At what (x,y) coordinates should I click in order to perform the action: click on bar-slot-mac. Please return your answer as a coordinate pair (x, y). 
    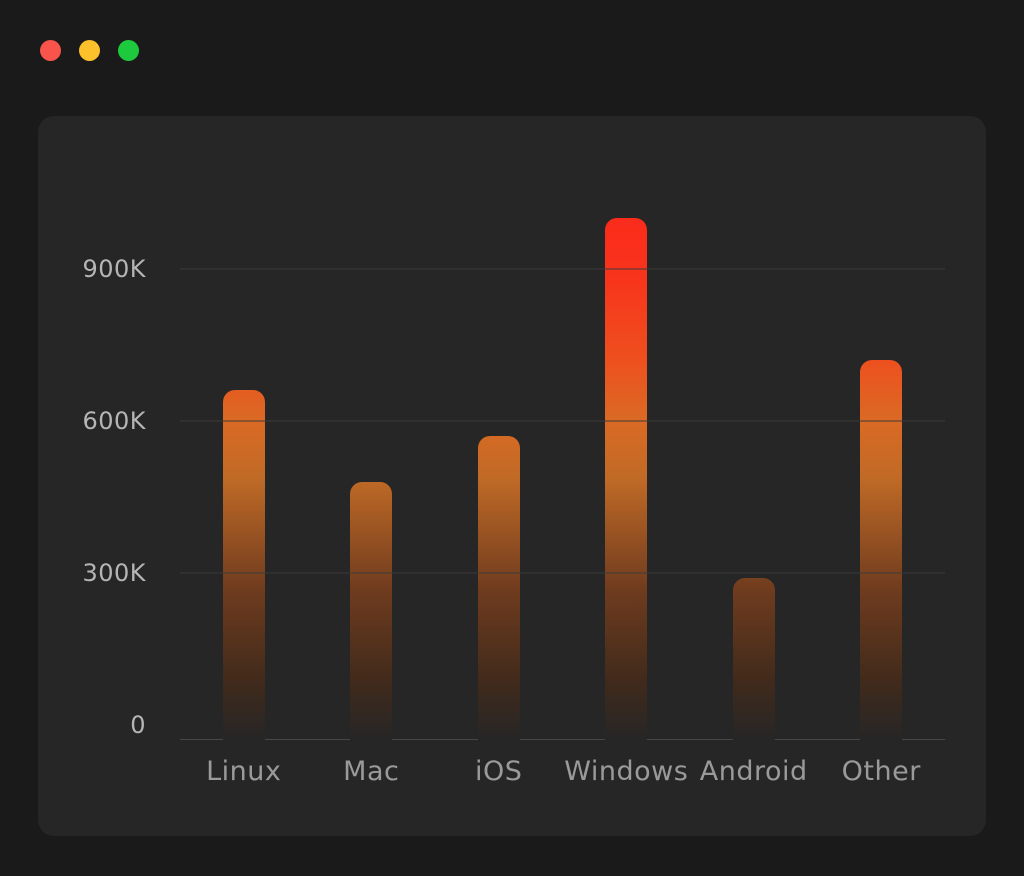
    Looking at the image, I should click on (372, 447).